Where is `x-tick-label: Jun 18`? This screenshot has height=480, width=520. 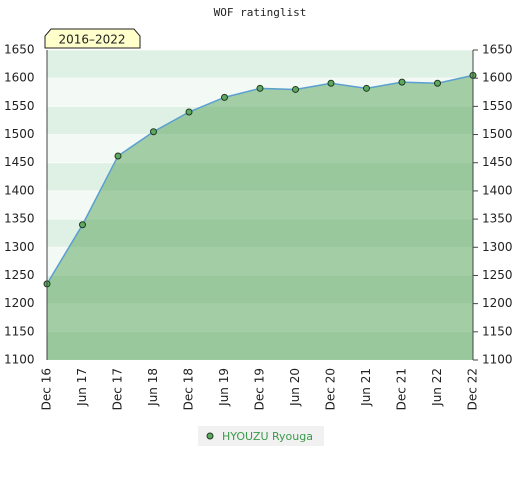 x-tick-label: Jun 18 is located at coordinates (153, 387).